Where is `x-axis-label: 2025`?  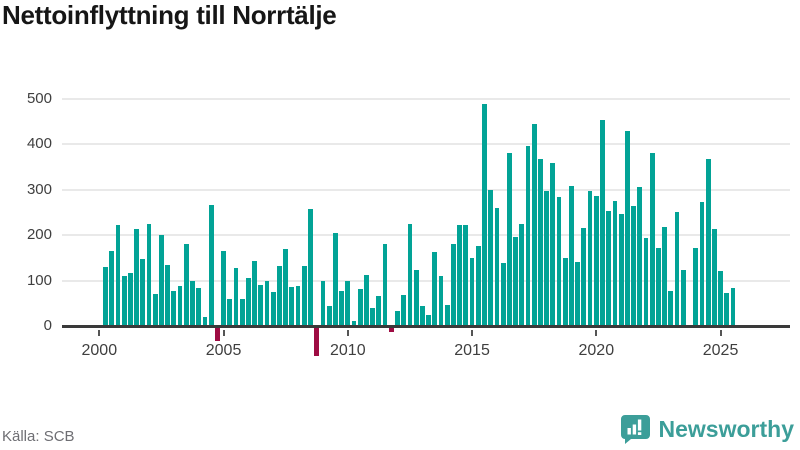 x-axis-label: 2025 is located at coordinates (720, 350).